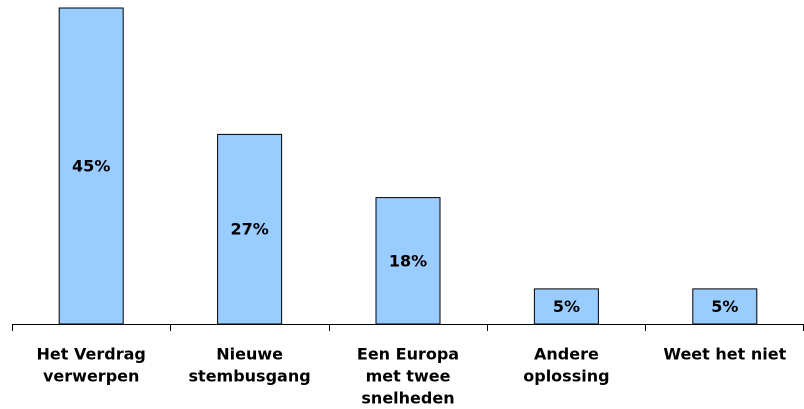 The image size is (804, 409). Describe the element at coordinates (408, 376) in the screenshot. I see `x-tick-label: met twee` at that location.